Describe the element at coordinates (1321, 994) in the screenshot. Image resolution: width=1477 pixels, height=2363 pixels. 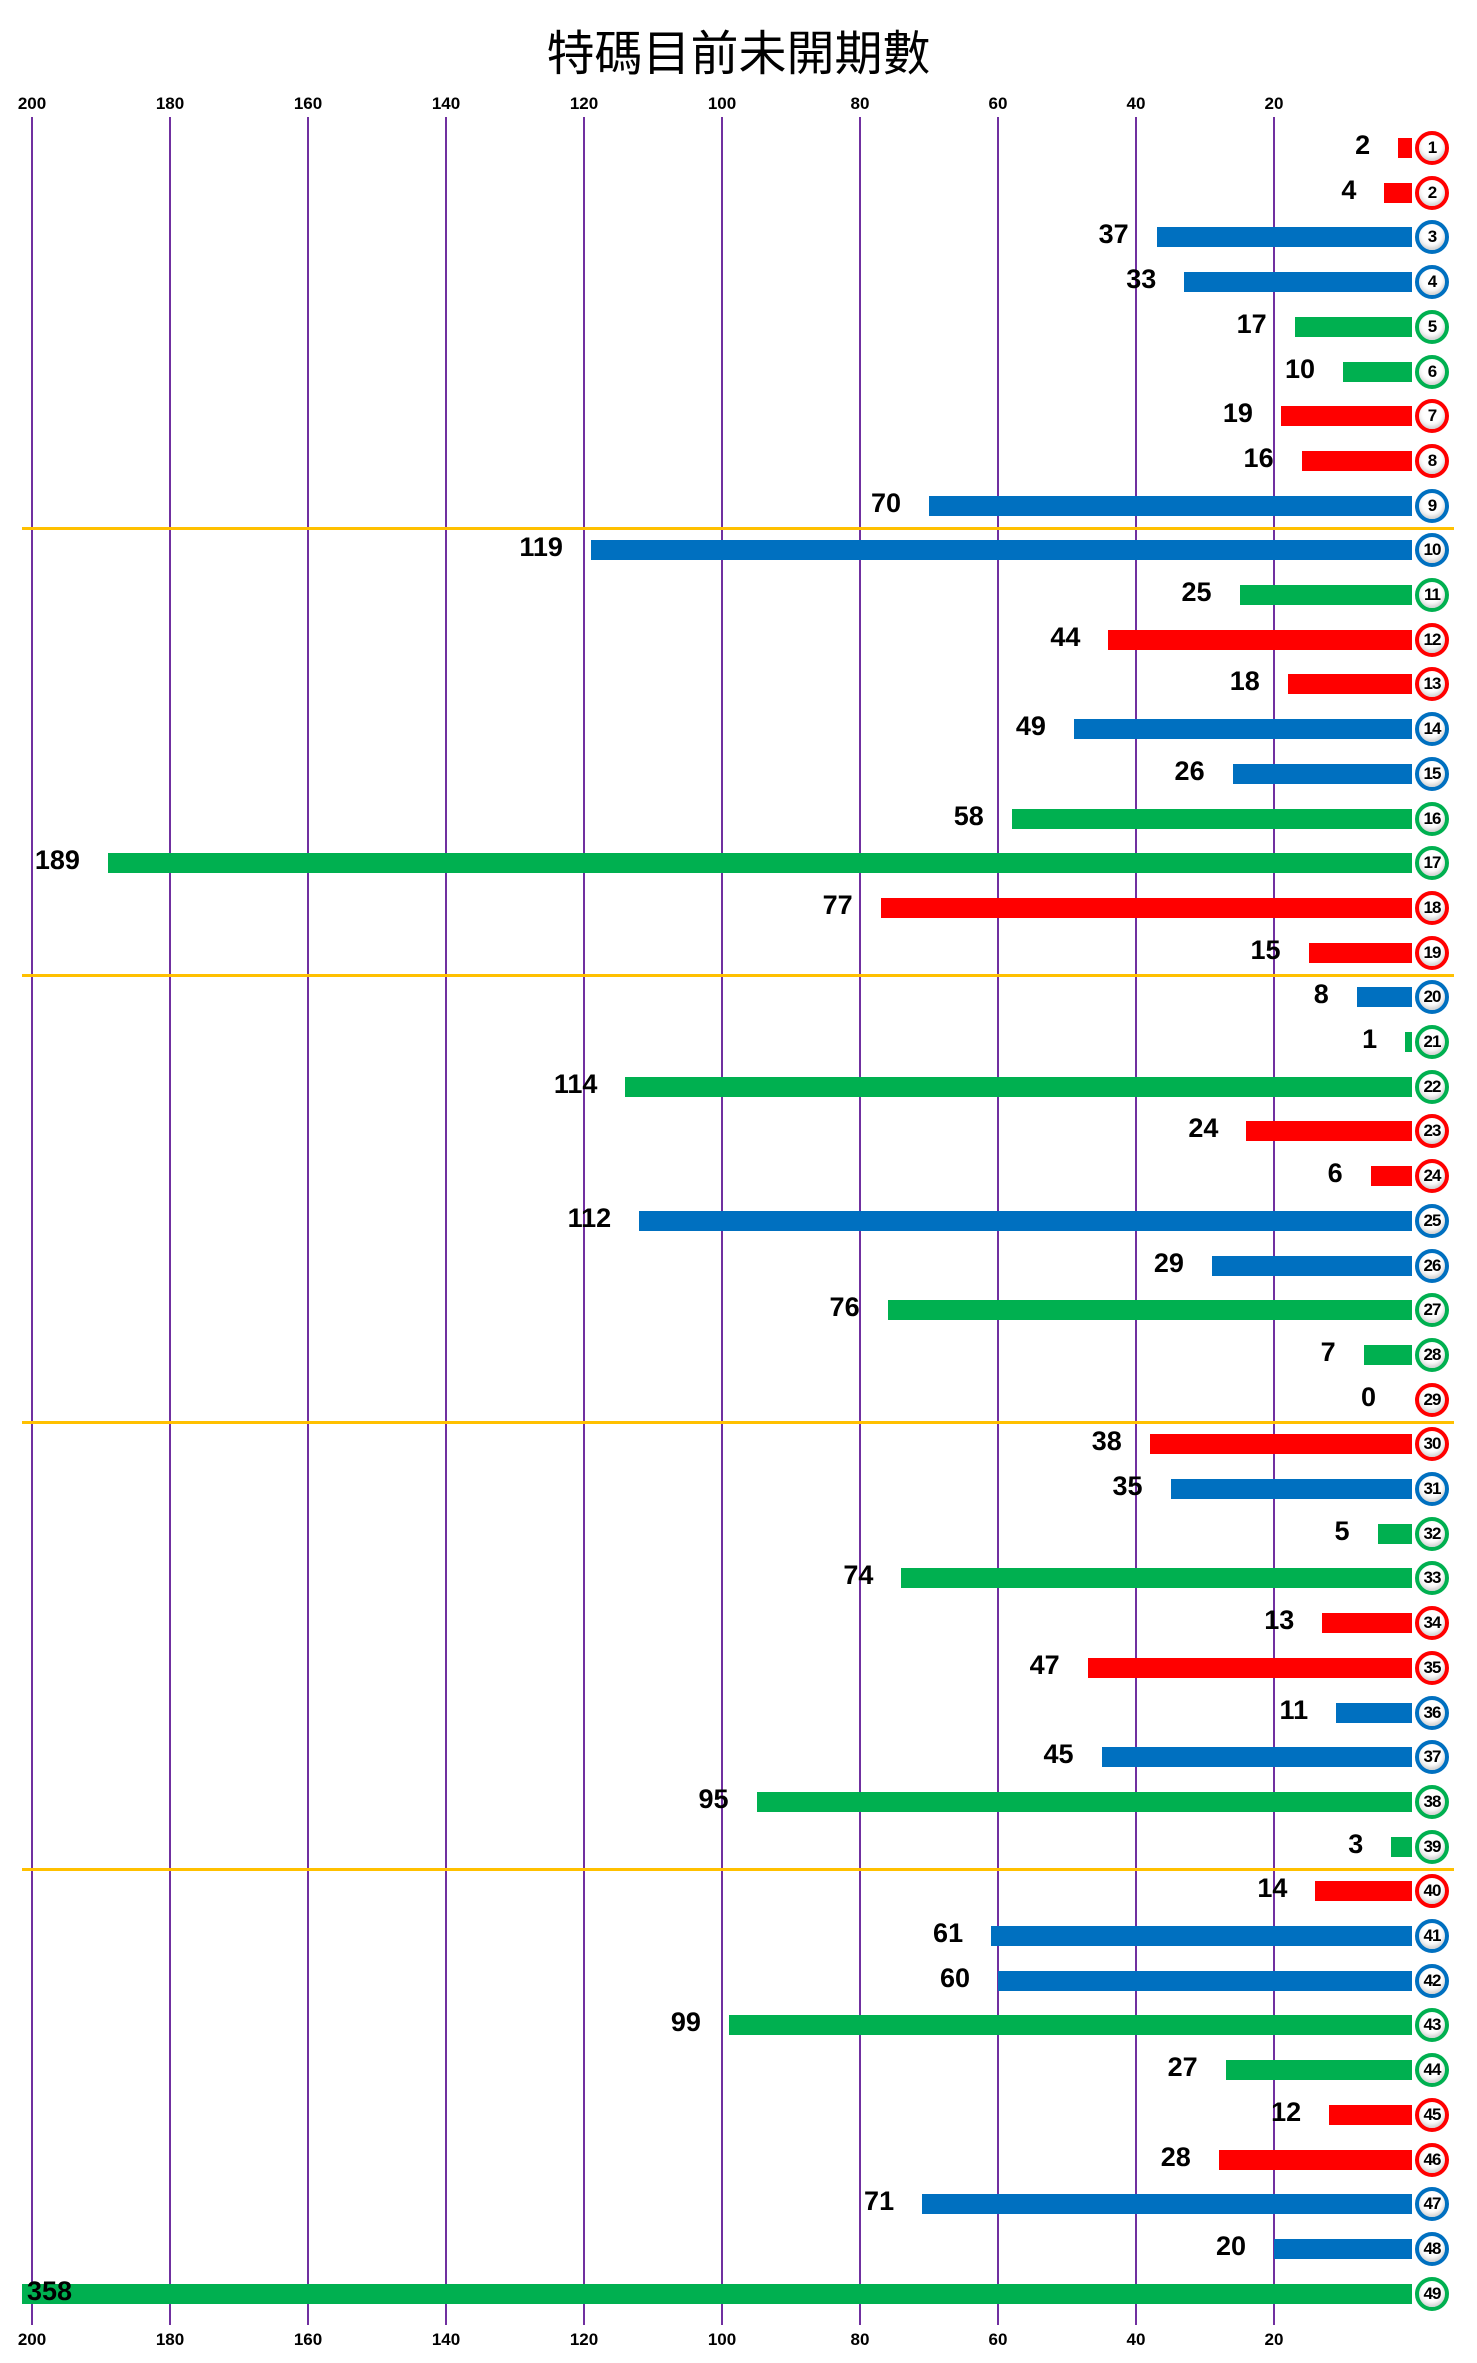
I see `value-label: 8` at that location.